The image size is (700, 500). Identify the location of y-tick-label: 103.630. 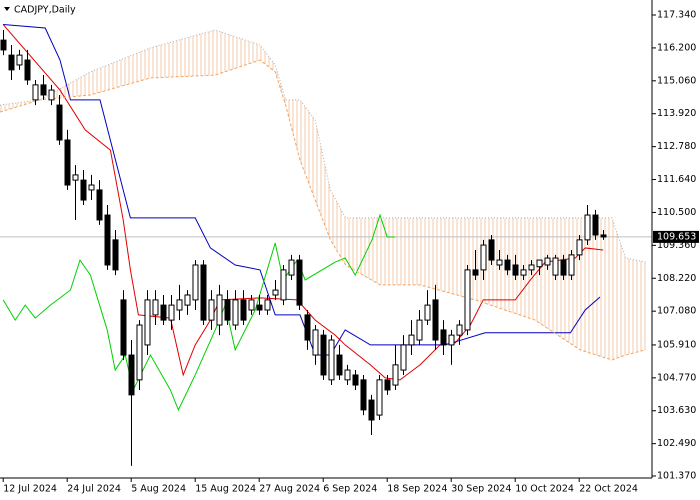
(676, 410).